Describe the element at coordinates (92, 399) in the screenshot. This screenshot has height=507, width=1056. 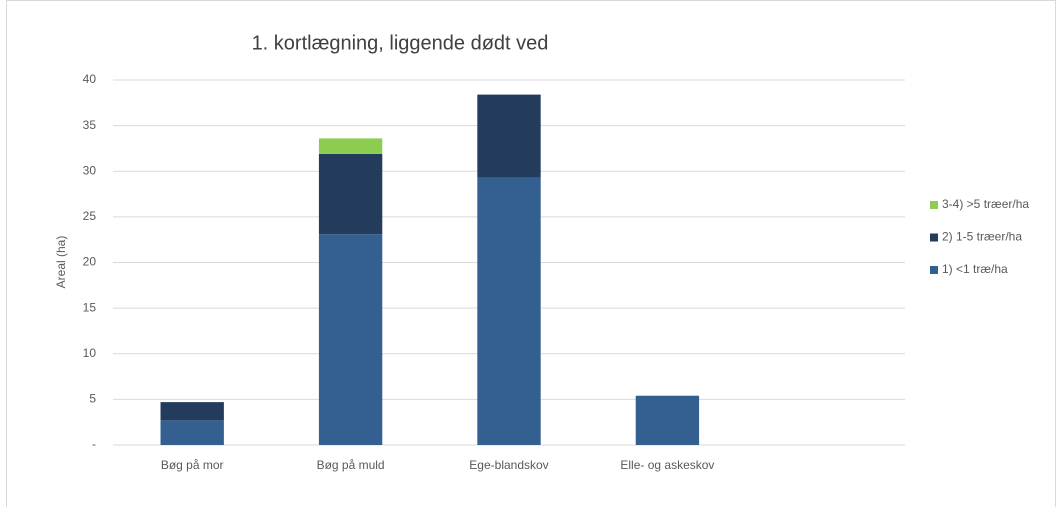
I see `y-tick-label: 5` at that location.